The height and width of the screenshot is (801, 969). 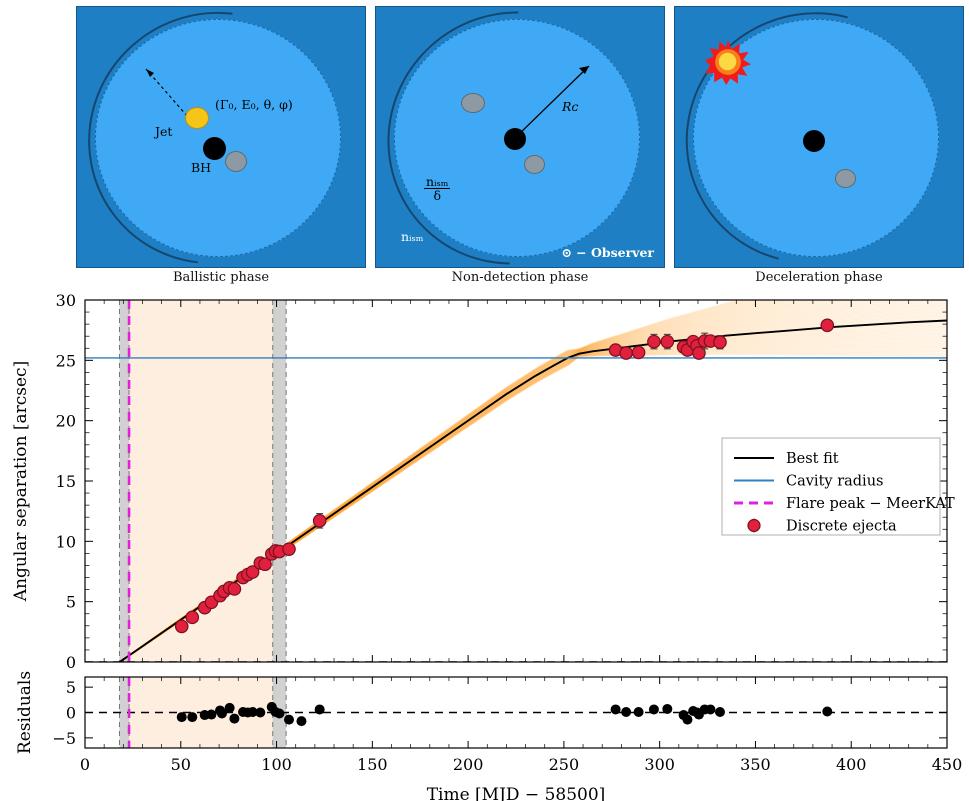 What do you see at coordinates (221, 277) in the screenshot?
I see `cartoon-caption-ballistic: Ballistic phase` at bounding box center [221, 277].